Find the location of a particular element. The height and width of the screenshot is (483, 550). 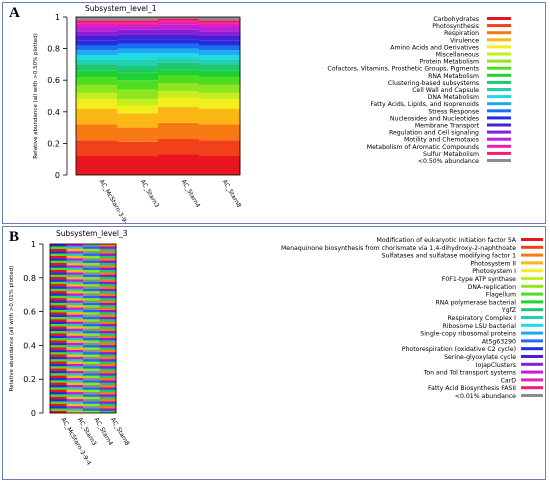

y-tick-label: 0 is located at coordinates (57, 175).